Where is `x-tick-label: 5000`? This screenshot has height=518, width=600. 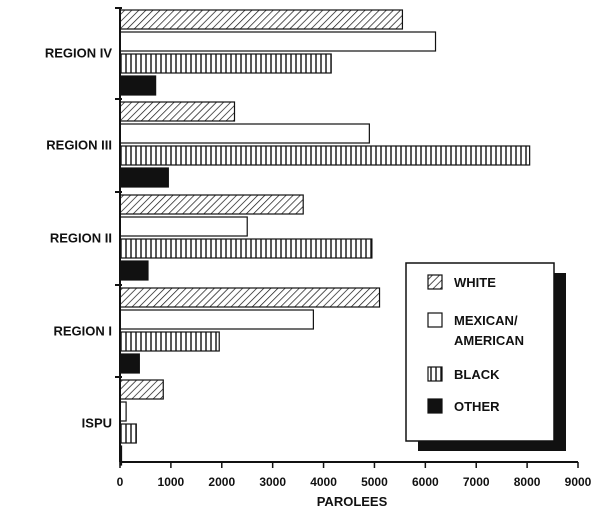
x-tick-label: 5000 is located at coordinates (374, 482).